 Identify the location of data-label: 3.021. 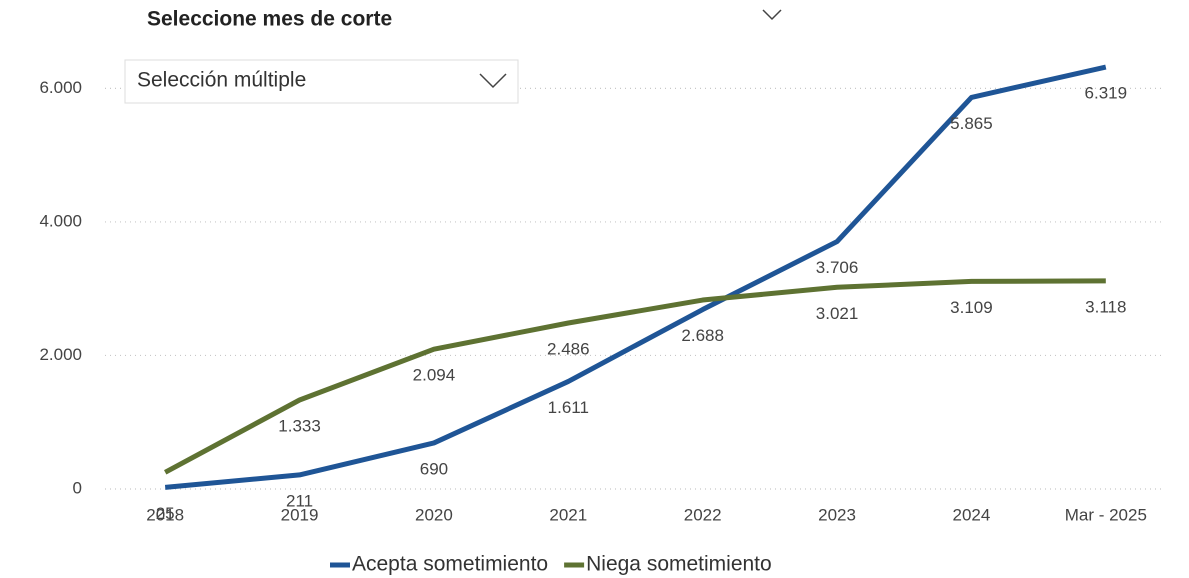
(837, 313).